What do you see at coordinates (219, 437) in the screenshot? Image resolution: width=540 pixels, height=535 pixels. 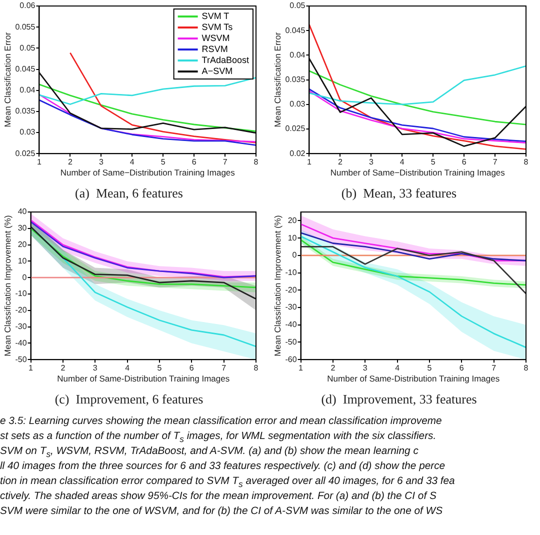 I see `text: st sets as a function of the number of T$_{s}$ images, for WML segmentation with the six classifiers.` at bounding box center [219, 437].